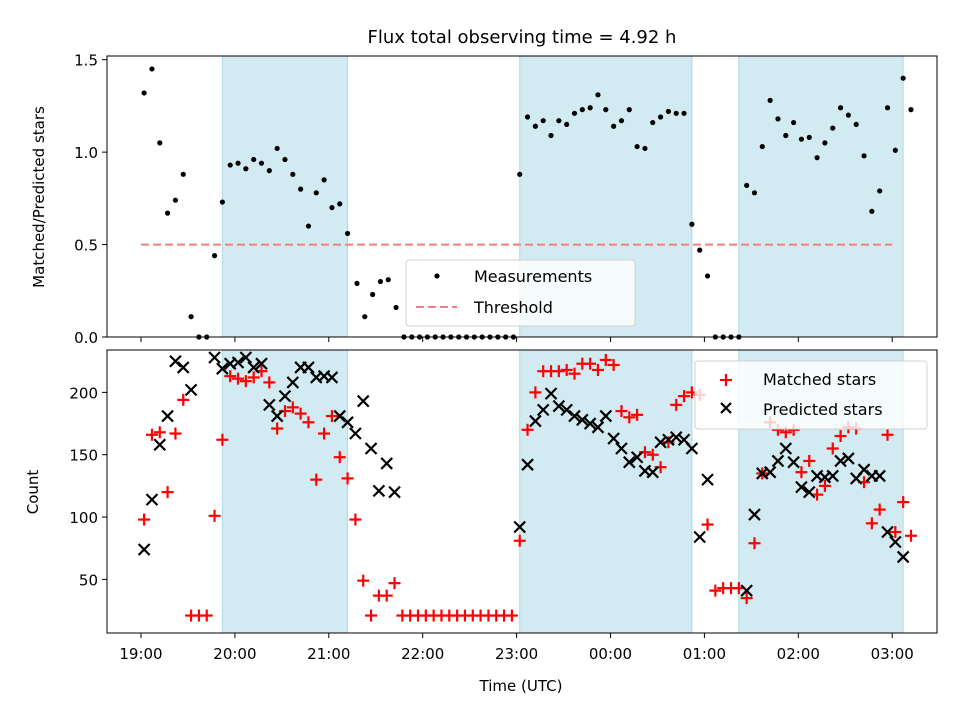 Image resolution: width=960 pixels, height=720 pixels. Describe the element at coordinates (328, 654) in the screenshot. I see `x-tick-label: 21:00` at that location.